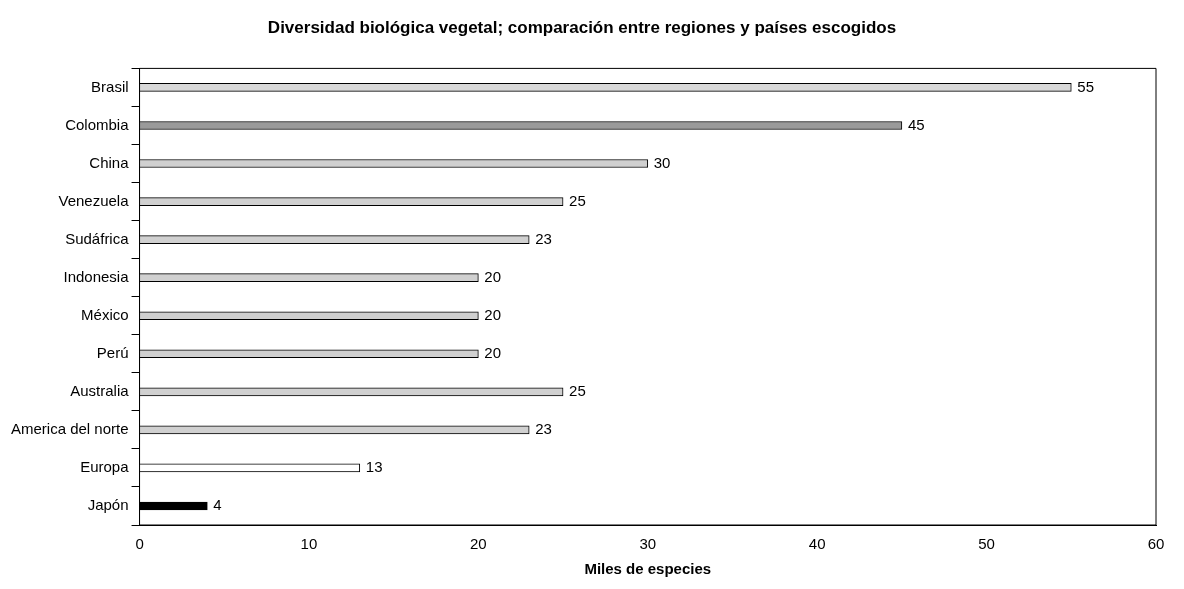 Image resolution: width=1184 pixels, height=589 pixels. Describe the element at coordinates (1156, 544) in the screenshot. I see `x-tick-label: 60` at that location.